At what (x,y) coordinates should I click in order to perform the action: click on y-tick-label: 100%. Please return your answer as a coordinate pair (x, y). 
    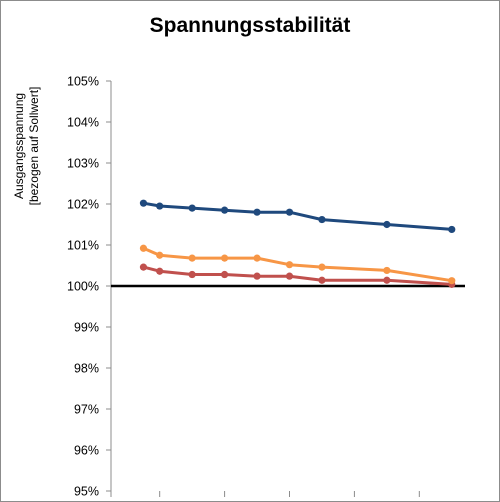
    Looking at the image, I should click on (83, 287).